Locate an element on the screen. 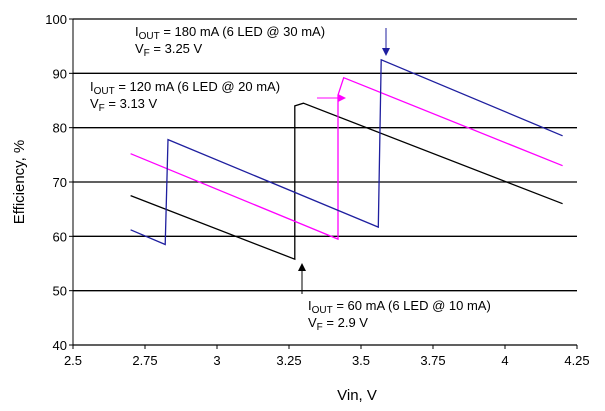 The width and height of the screenshot is (605, 411). x-tick-label: 3.25 is located at coordinates (288, 360).